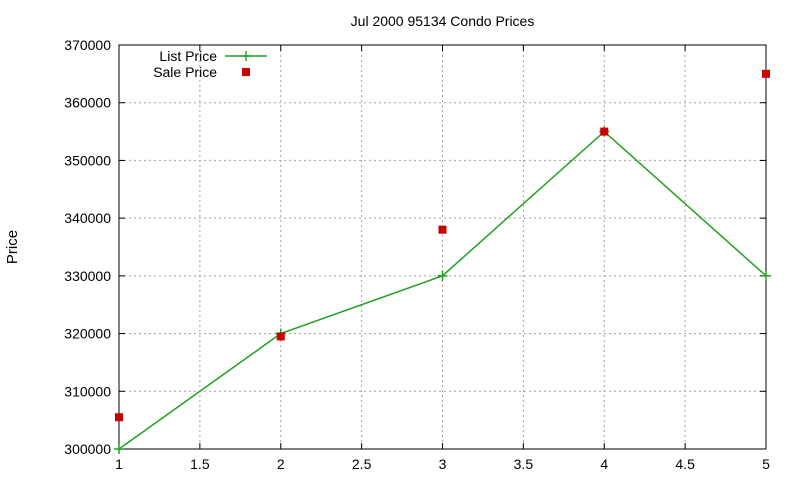  What do you see at coordinates (87, 218) in the screenshot?
I see `y-tick-label: 340000` at bounding box center [87, 218].